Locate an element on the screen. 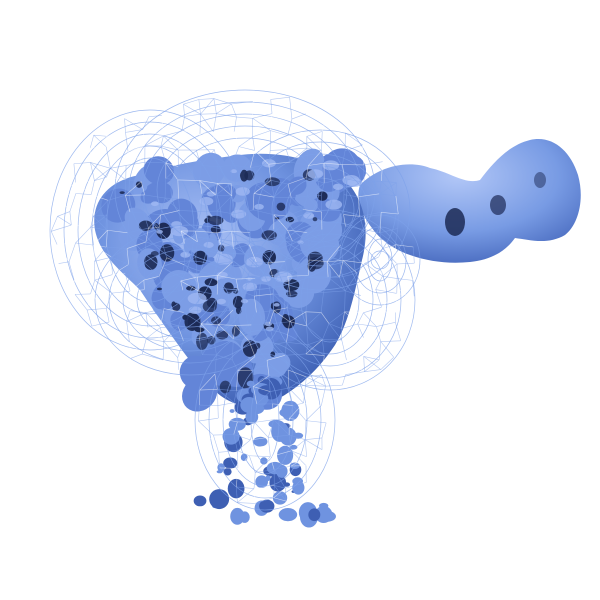  density-highlight is located at coordinates (355, 182).